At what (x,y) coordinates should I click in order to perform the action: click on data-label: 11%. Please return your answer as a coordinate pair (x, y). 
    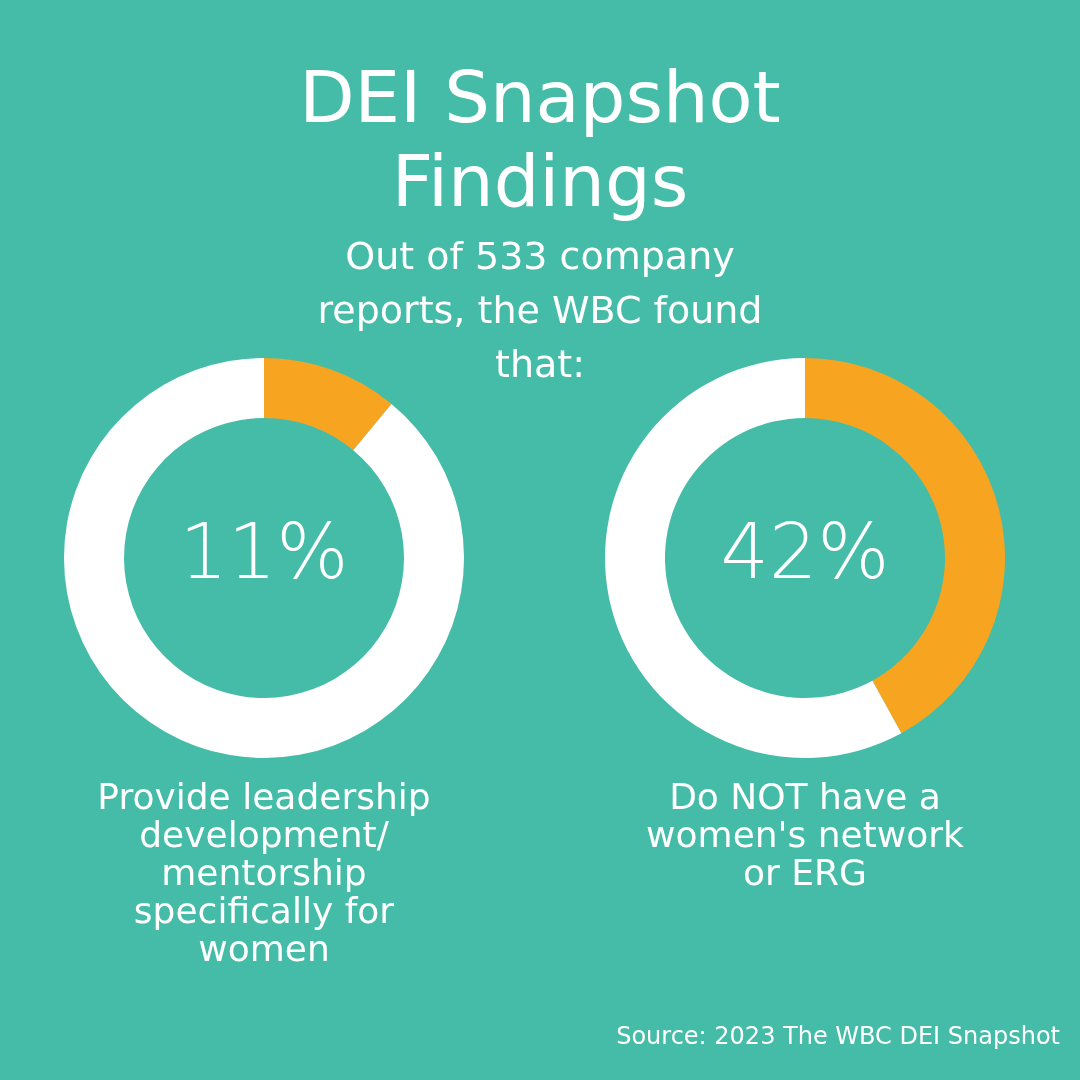
    Looking at the image, I should click on (264, 551).